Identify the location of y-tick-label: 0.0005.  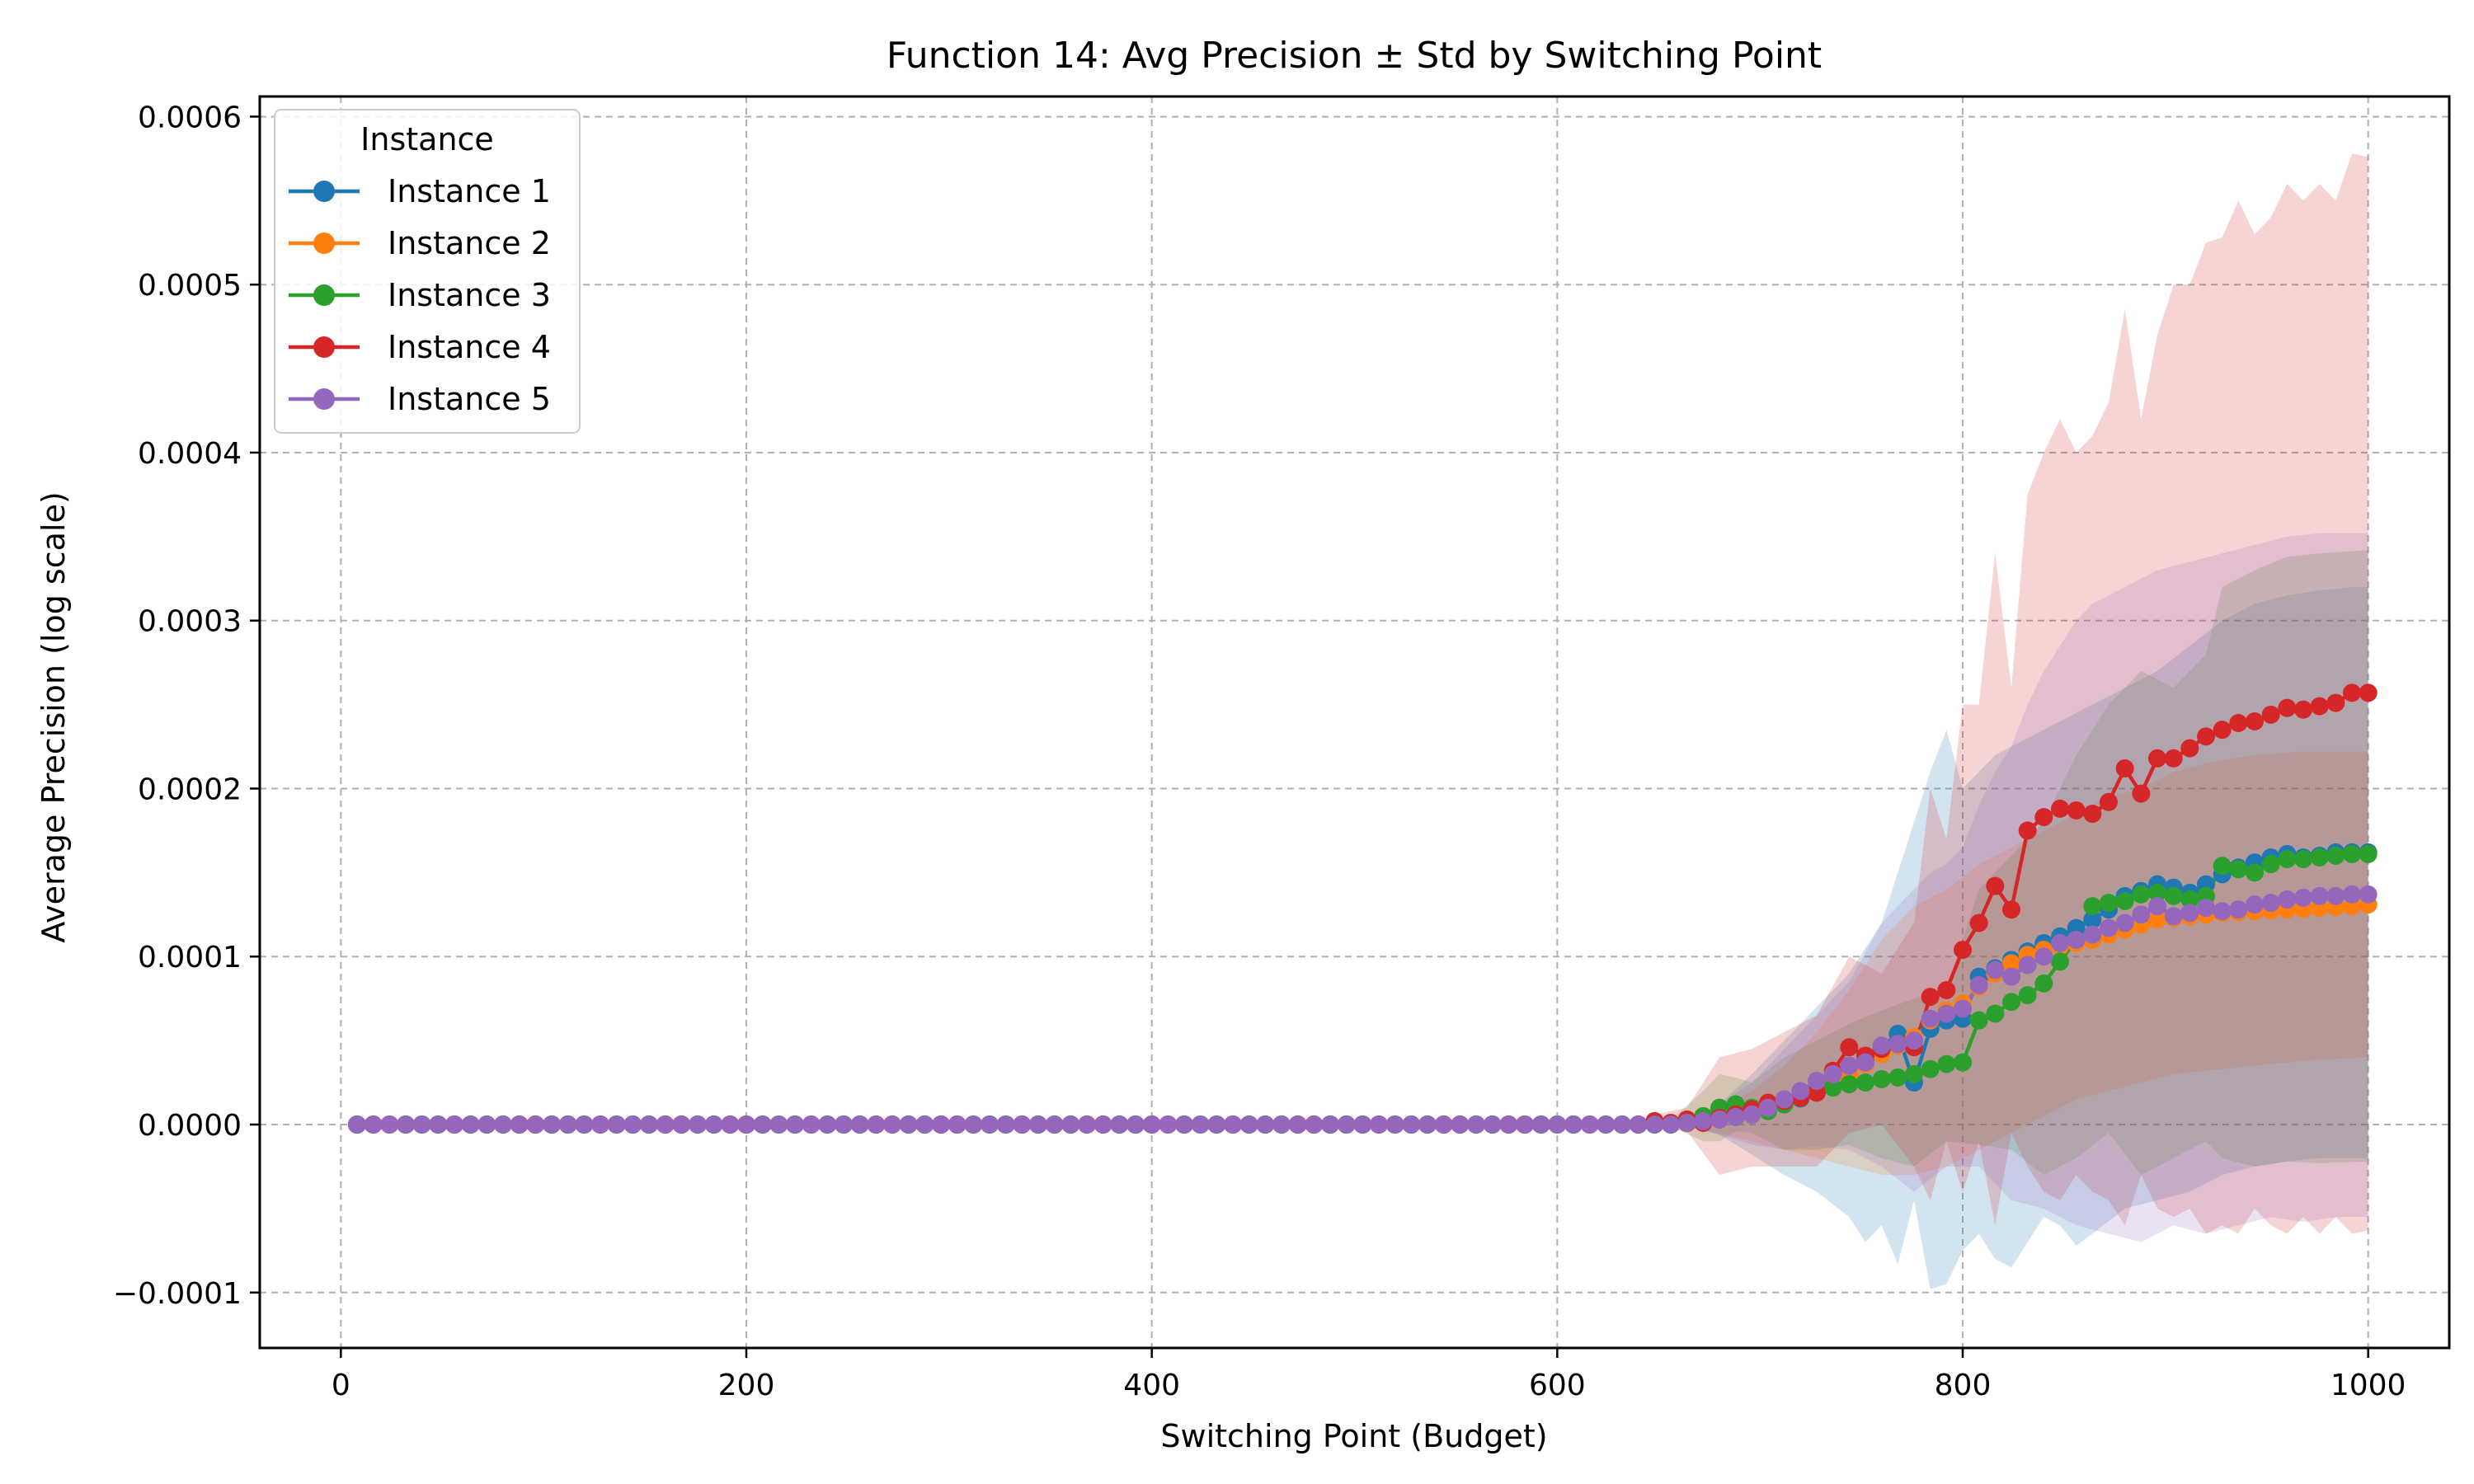
(190, 286).